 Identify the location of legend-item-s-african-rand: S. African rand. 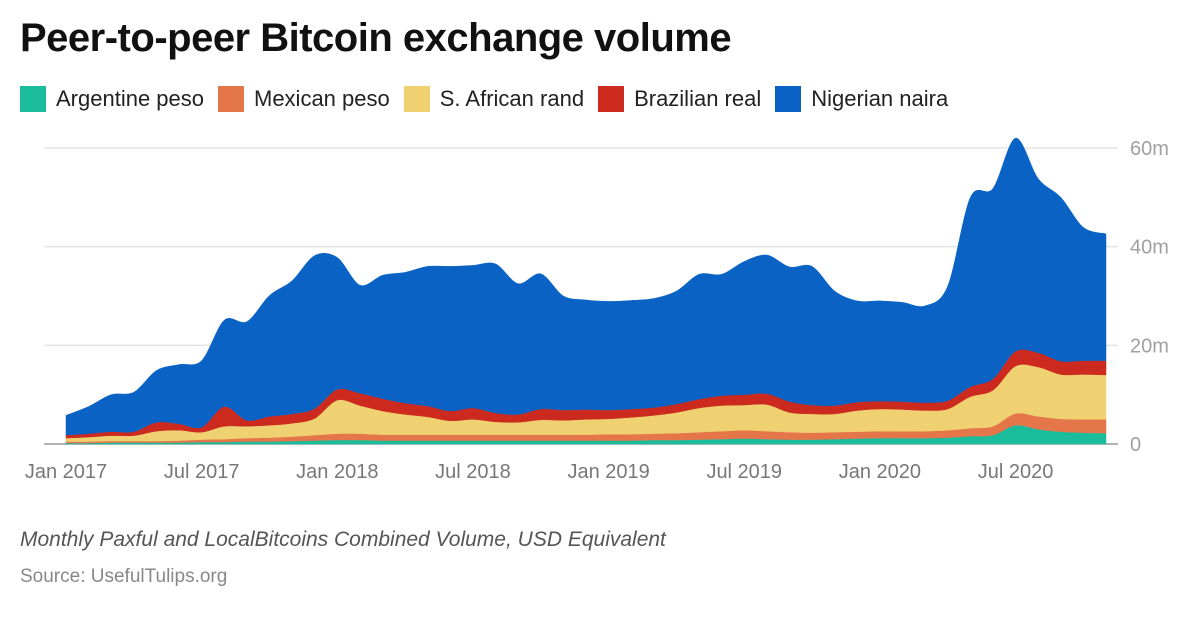
(494, 99).